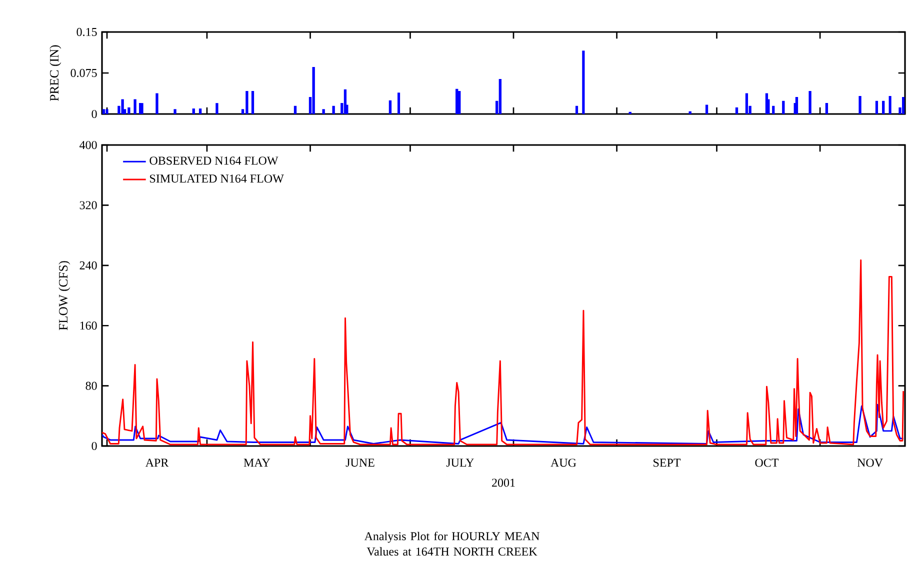  Describe the element at coordinates (88, 265) in the screenshot. I see `y-tick-label: 240` at that location.